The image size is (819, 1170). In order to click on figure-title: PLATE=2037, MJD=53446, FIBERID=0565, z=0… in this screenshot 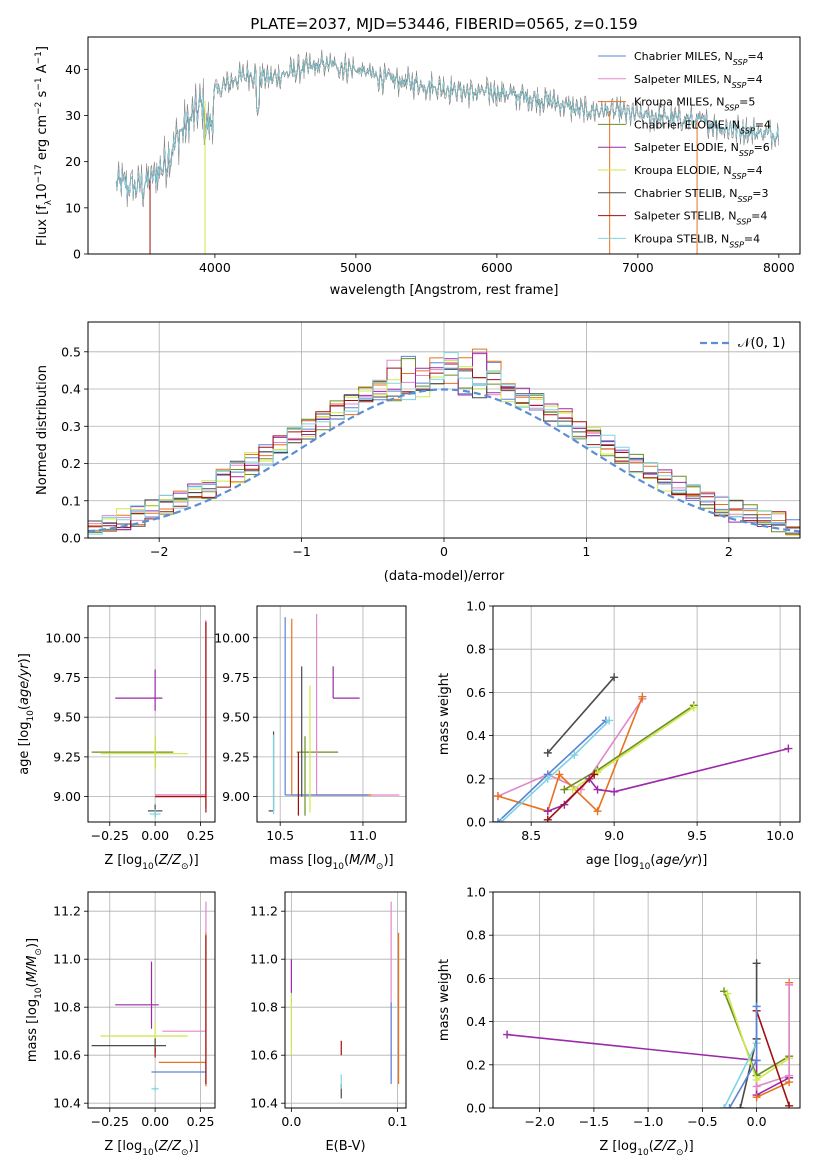, I will do `click(443, 24)`.